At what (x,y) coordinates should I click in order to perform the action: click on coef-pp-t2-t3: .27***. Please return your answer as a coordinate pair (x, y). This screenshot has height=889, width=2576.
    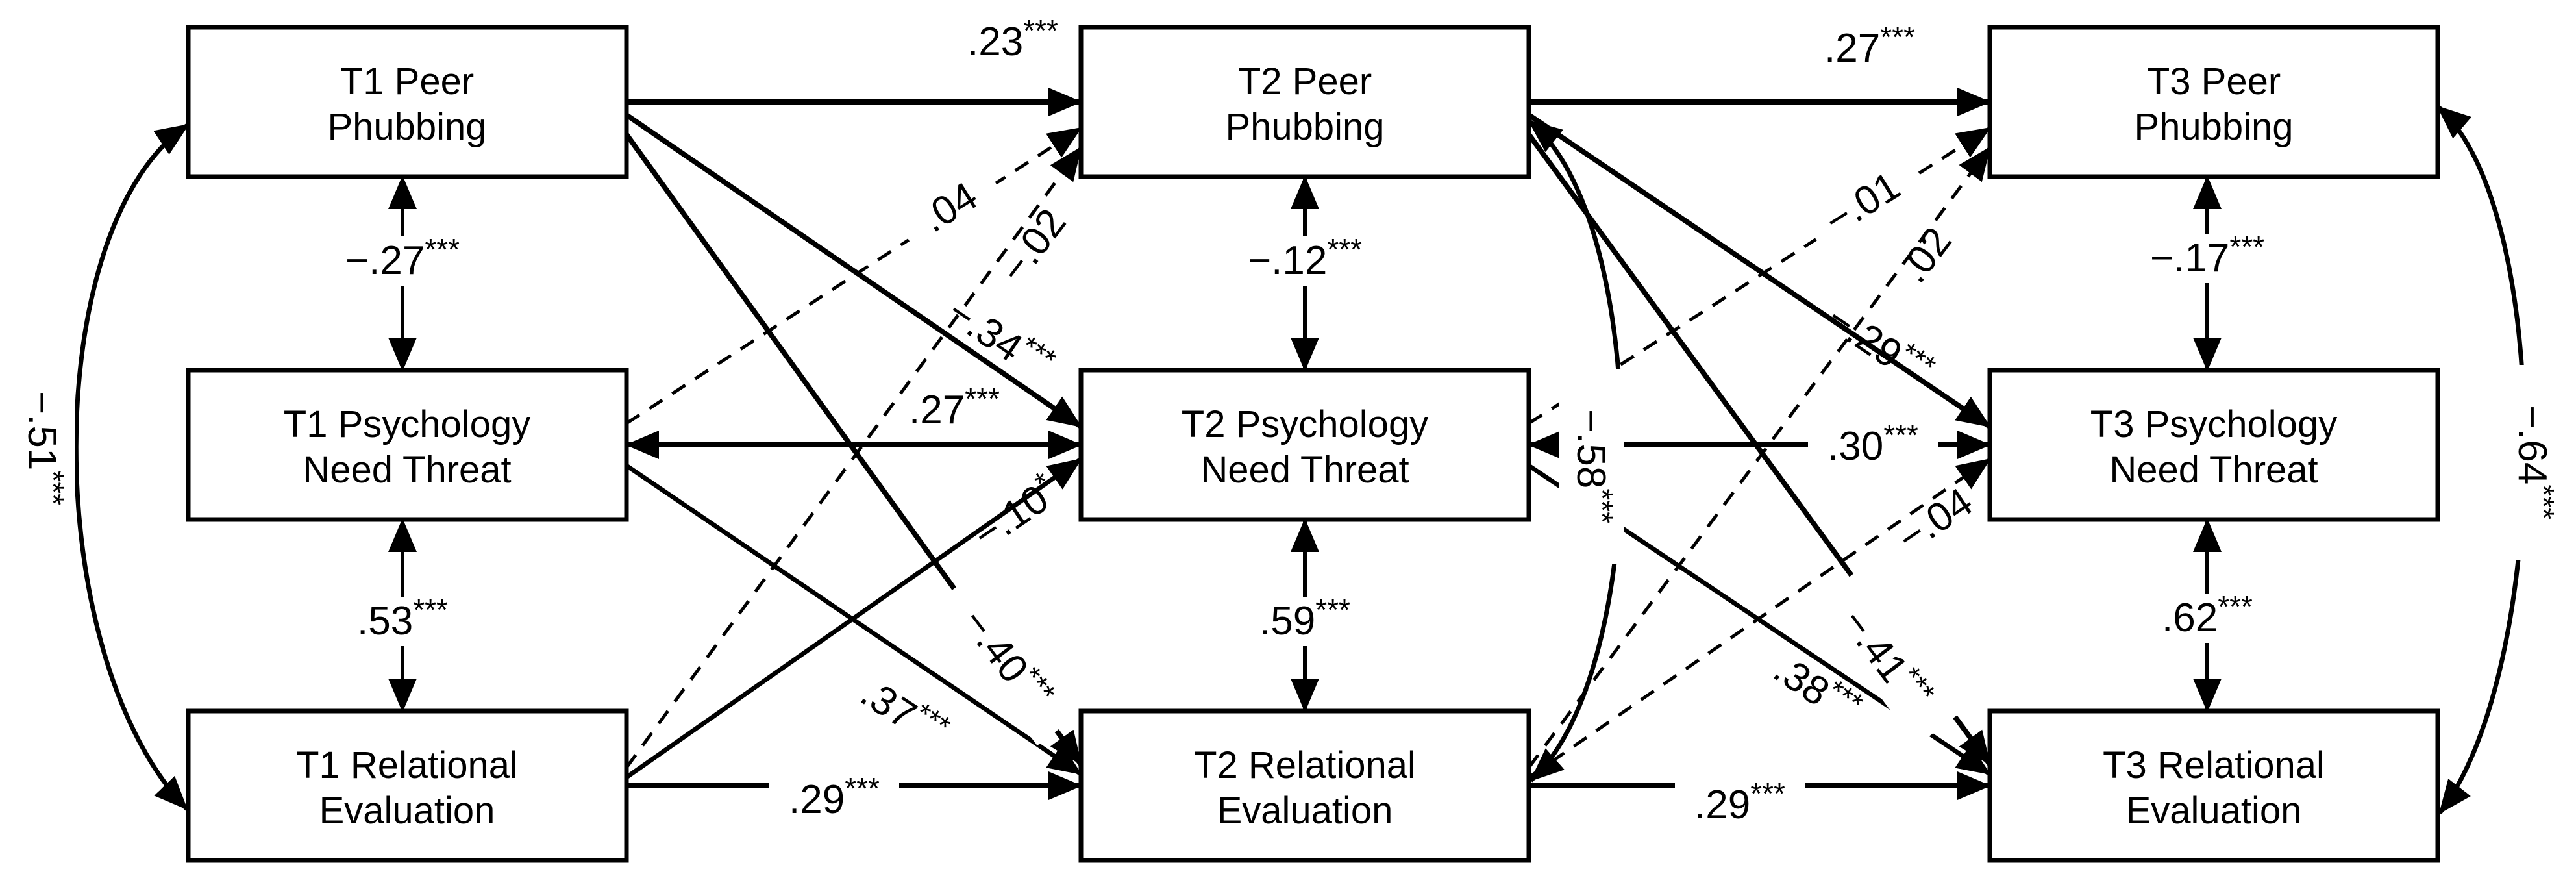
    Looking at the image, I should click on (1869, 45).